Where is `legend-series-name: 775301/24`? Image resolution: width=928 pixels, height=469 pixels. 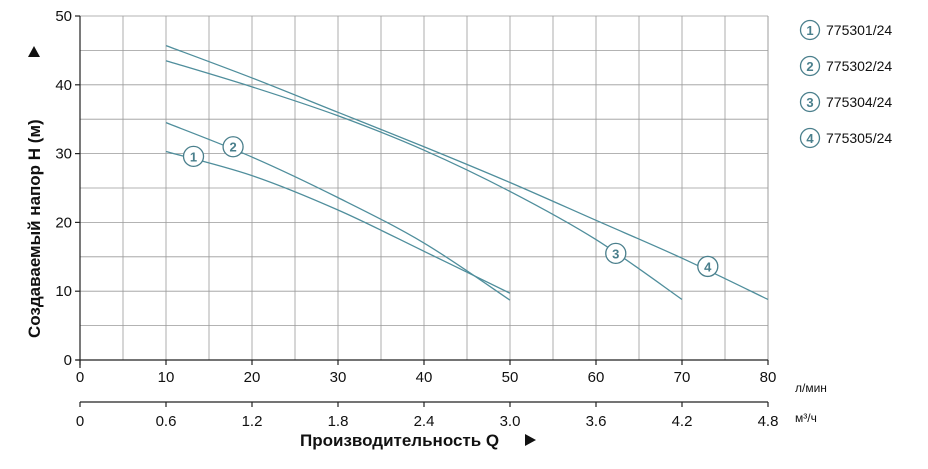 legend-series-name: 775301/24 is located at coordinates (859, 30).